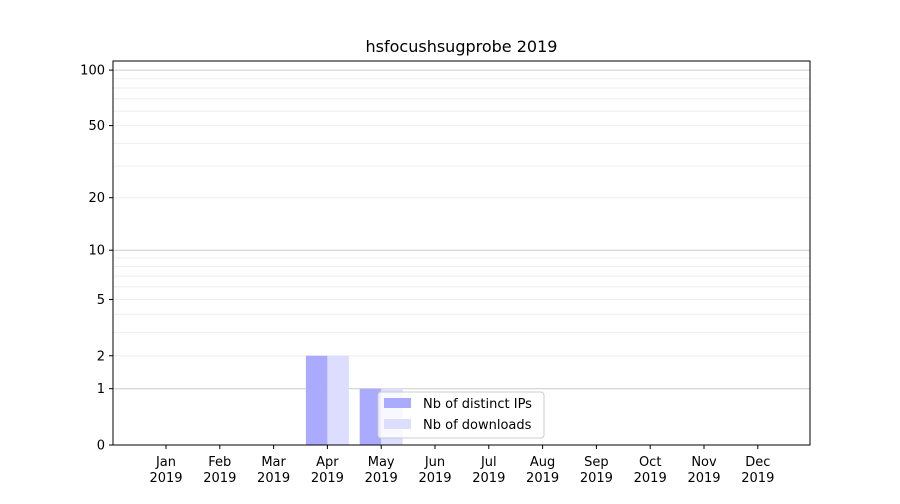 This screenshot has height=504, width=900. I want to click on y-tick-label: 10, so click(96, 251).